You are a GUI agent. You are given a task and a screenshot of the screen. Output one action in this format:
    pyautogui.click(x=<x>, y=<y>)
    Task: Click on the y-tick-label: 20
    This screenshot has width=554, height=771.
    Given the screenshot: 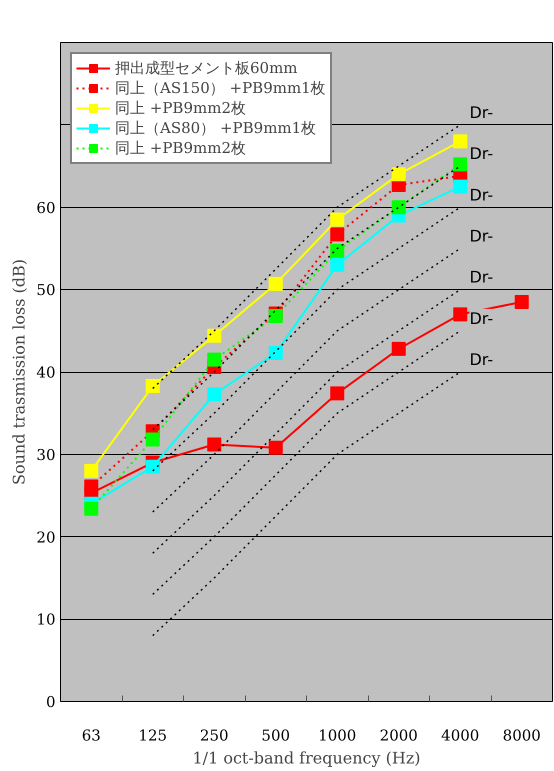 What is the action you would take?
    pyautogui.click(x=46, y=537)
    